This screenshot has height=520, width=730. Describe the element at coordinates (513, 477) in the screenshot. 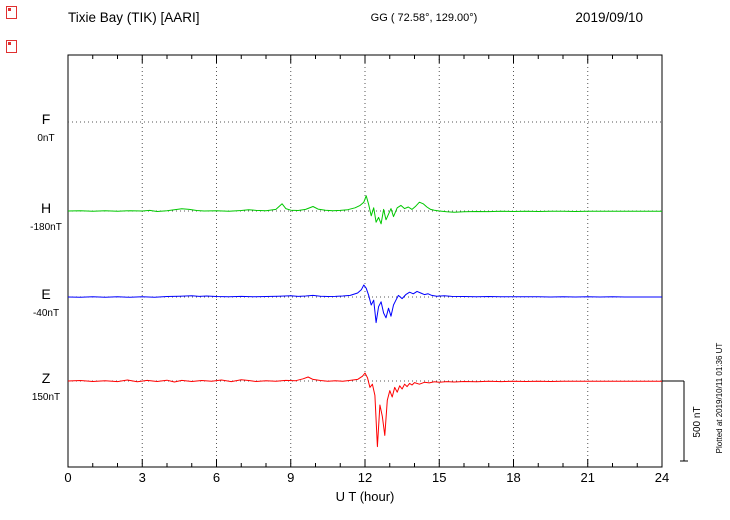

I see `x-tick-label: 18` at that location.